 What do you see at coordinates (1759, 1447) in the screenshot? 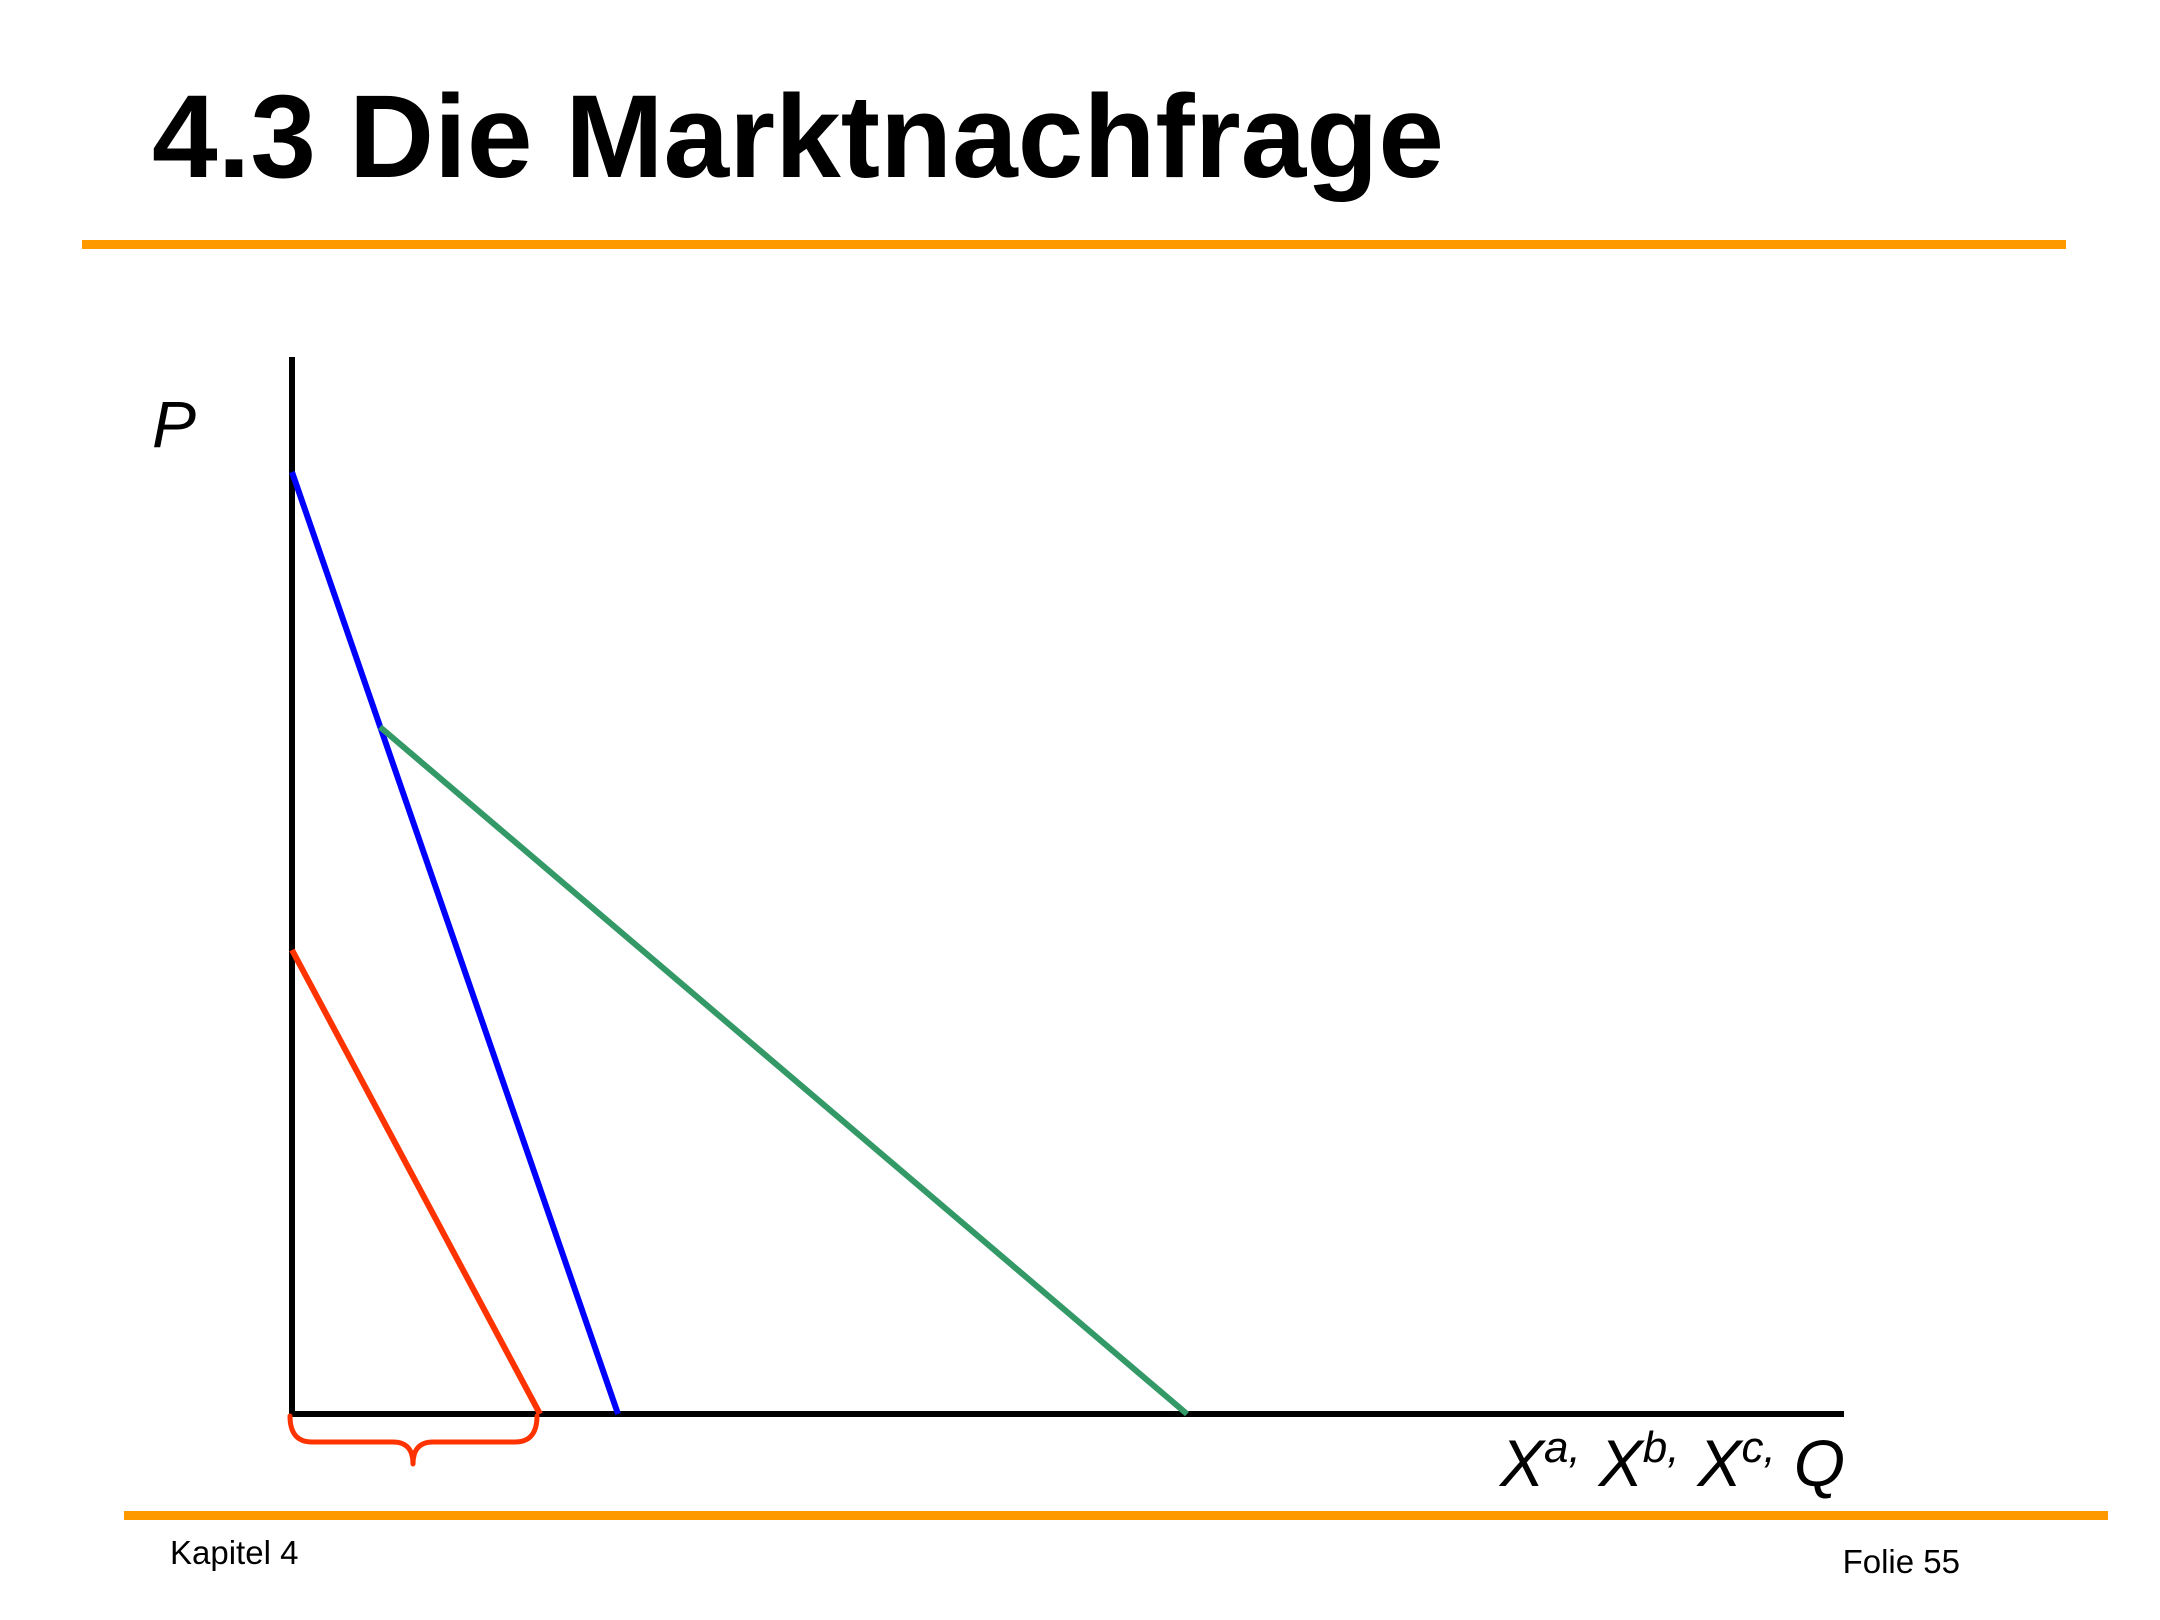
I see `x-label-c-sup: c,` at bounding box center [1759, 1447].